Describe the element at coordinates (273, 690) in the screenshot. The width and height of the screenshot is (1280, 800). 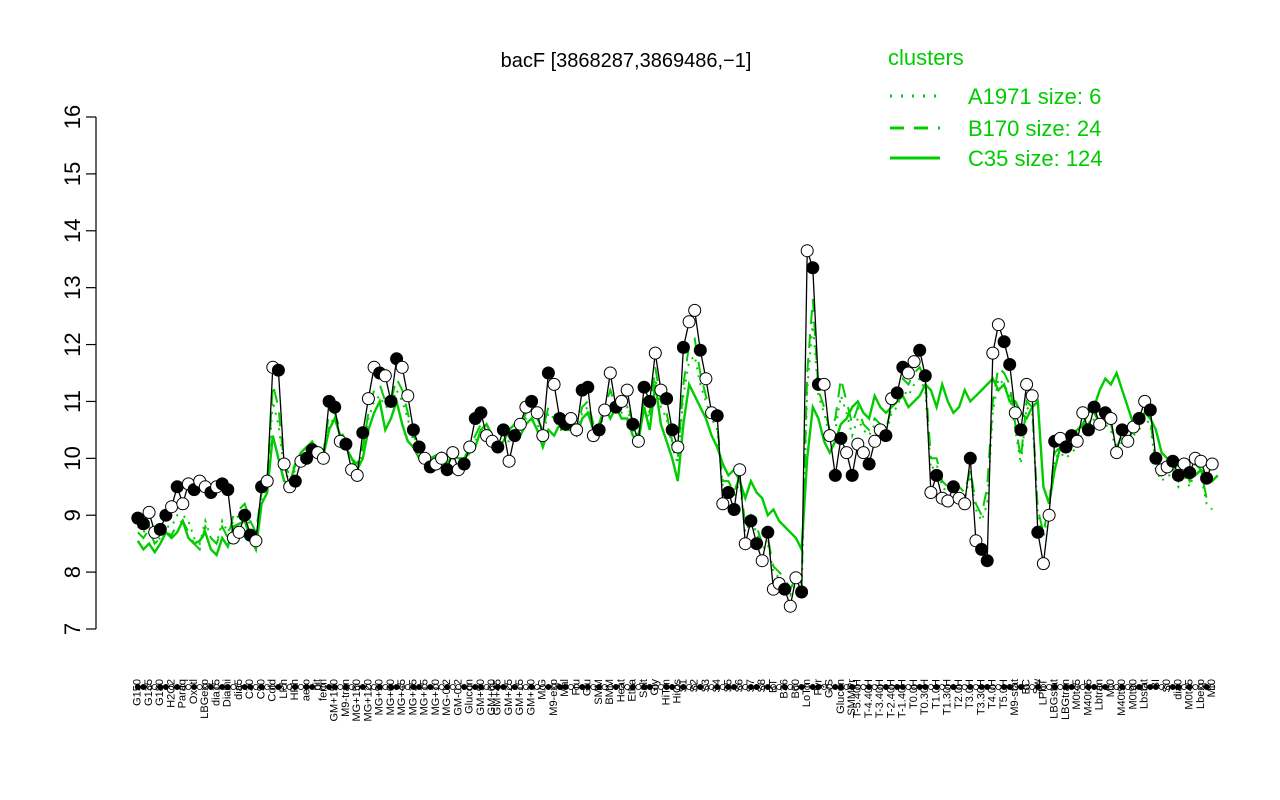
I see `x-tick-label: Cold` at that location.